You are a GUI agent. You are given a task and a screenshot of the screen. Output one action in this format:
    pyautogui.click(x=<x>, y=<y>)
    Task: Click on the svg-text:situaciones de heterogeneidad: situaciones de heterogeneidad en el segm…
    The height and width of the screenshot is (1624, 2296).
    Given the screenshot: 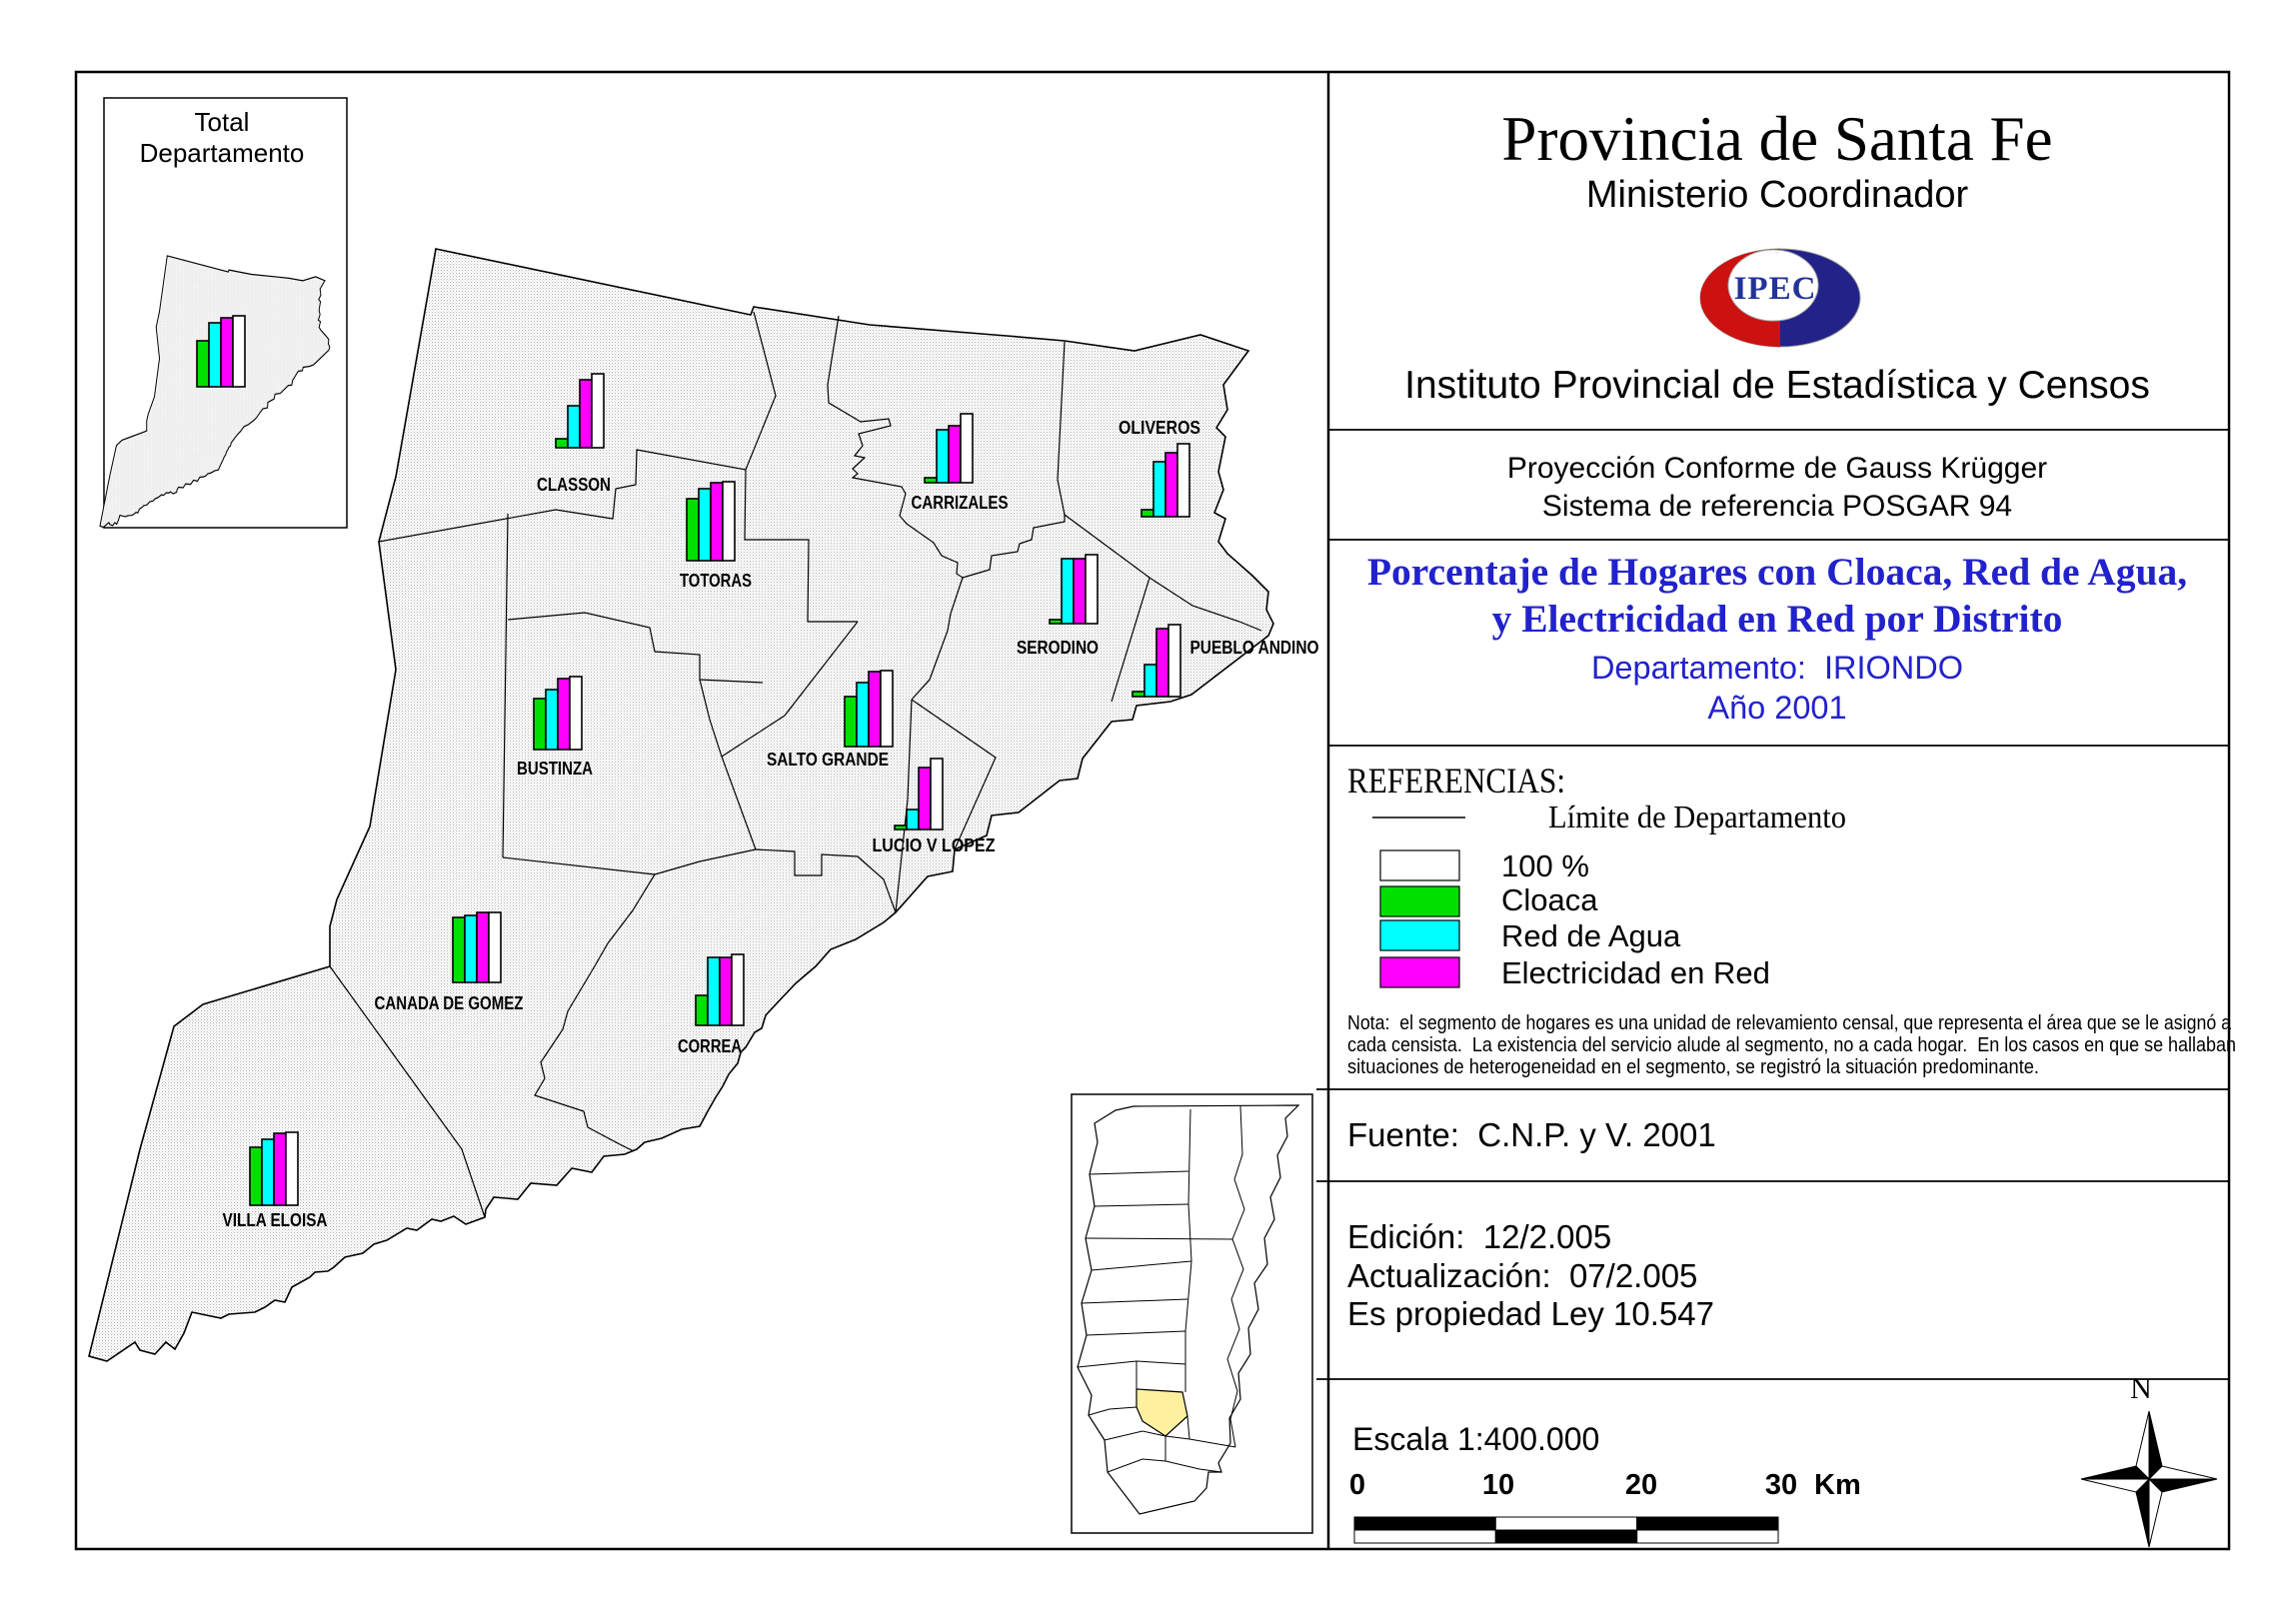 What is the action you would take?
    pyautogui.click(x=1693, y=1067)
    